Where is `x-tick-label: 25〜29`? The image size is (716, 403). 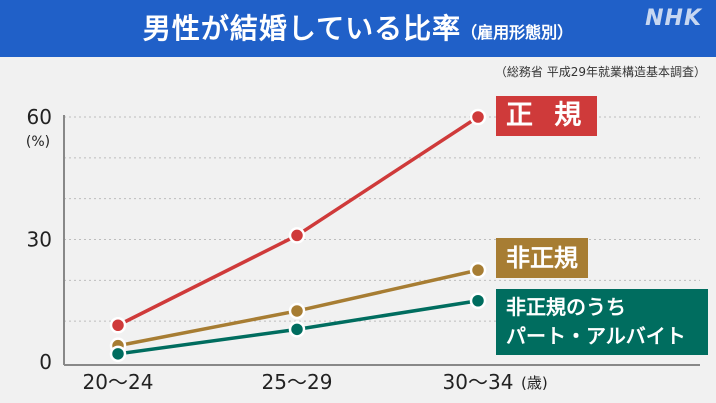 x-tick-label: 25〜29 is located at coordinates (297, 382).